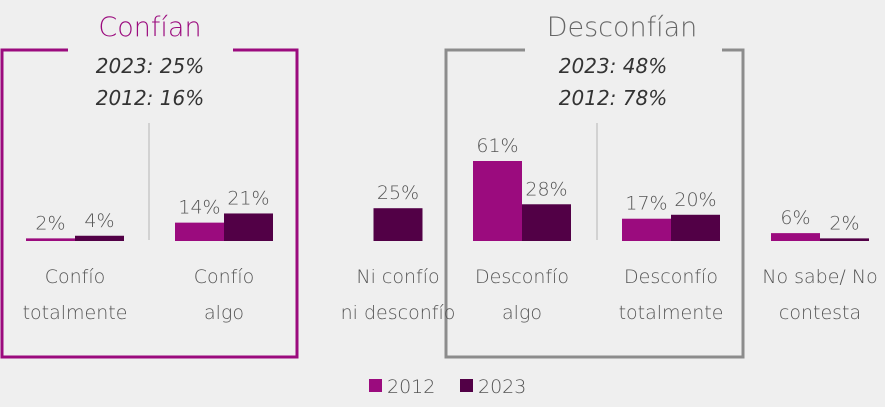  Describe the element at coordinates (75, 313) in the screenshot. I see `category-label-0-line1: totalmente` at that location.